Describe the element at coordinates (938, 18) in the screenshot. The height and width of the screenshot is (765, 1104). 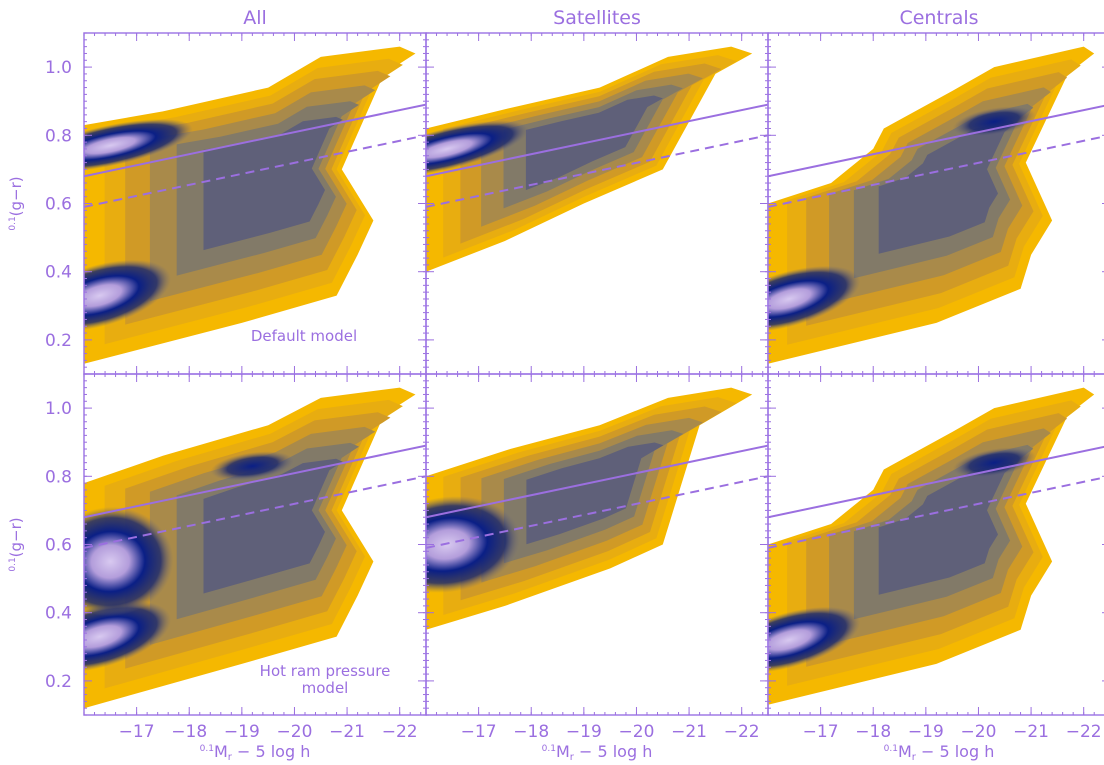
I see `column-title: Centrals` at that location.